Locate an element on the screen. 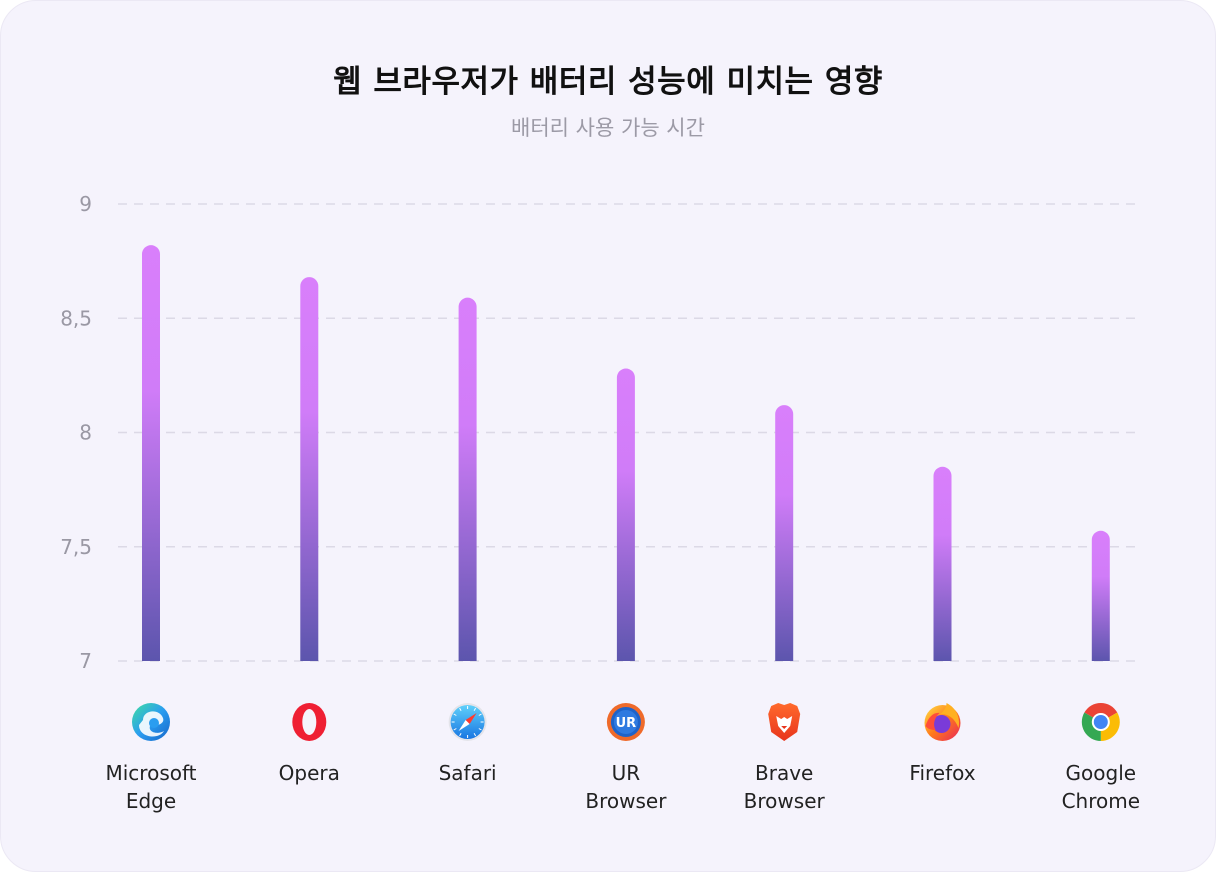 The width and height of the screenshot is (1216, 872). y-tick-label: 7,5 is located at coordinates (76, 547).